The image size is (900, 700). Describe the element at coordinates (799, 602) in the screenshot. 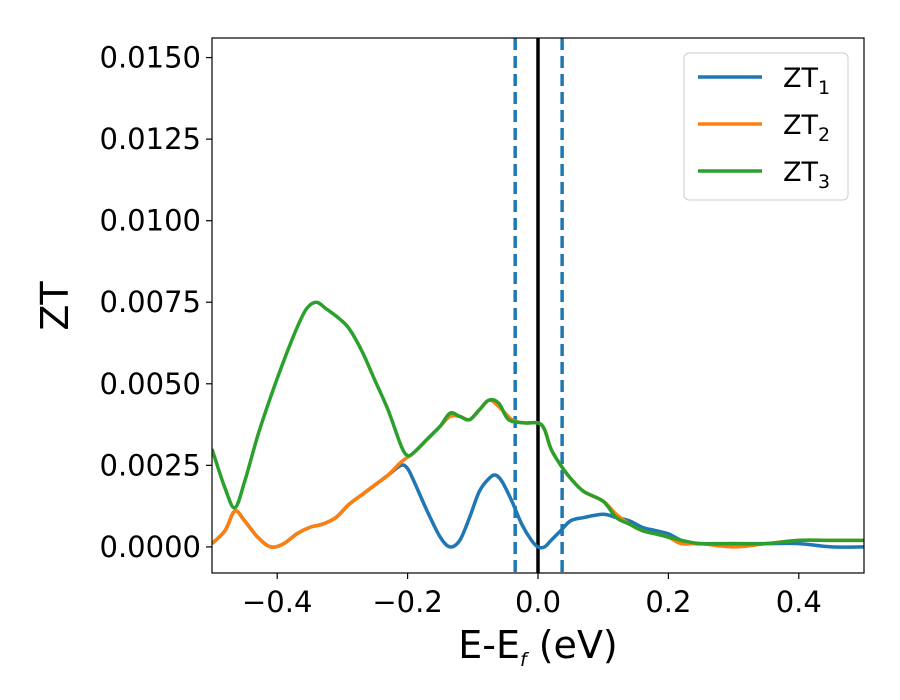

I see `x-tick-label: 0.4` at that location.